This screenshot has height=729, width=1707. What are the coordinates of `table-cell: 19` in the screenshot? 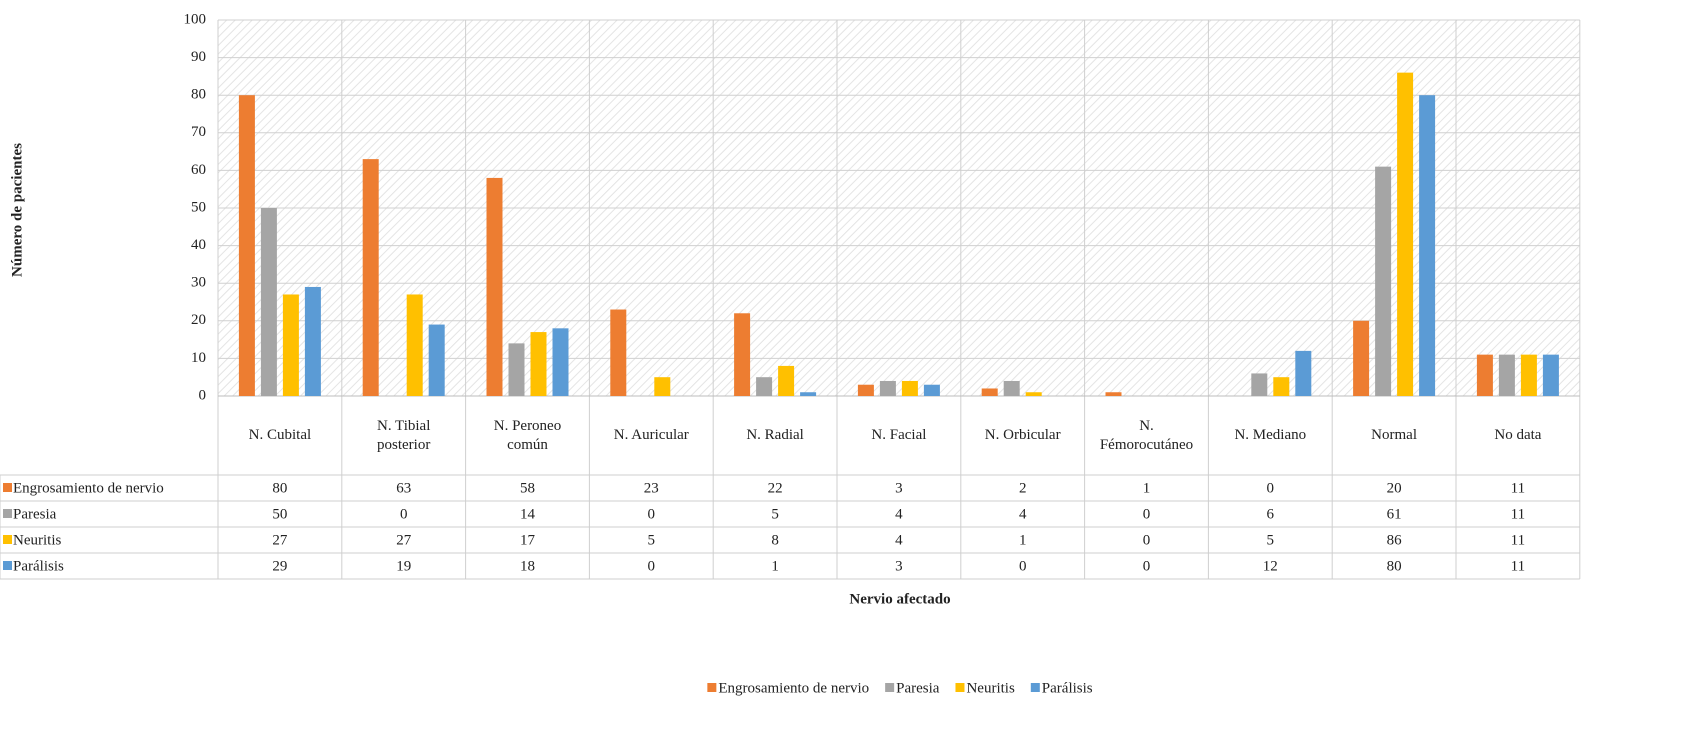 It's located at (403, 566).